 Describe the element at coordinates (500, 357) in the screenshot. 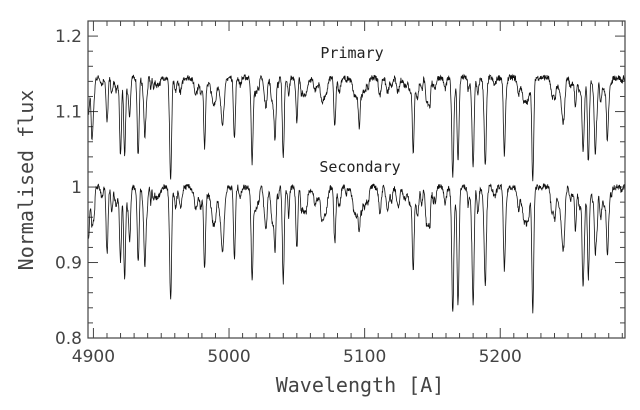

I see `x-tick-label: 5200` at that location.